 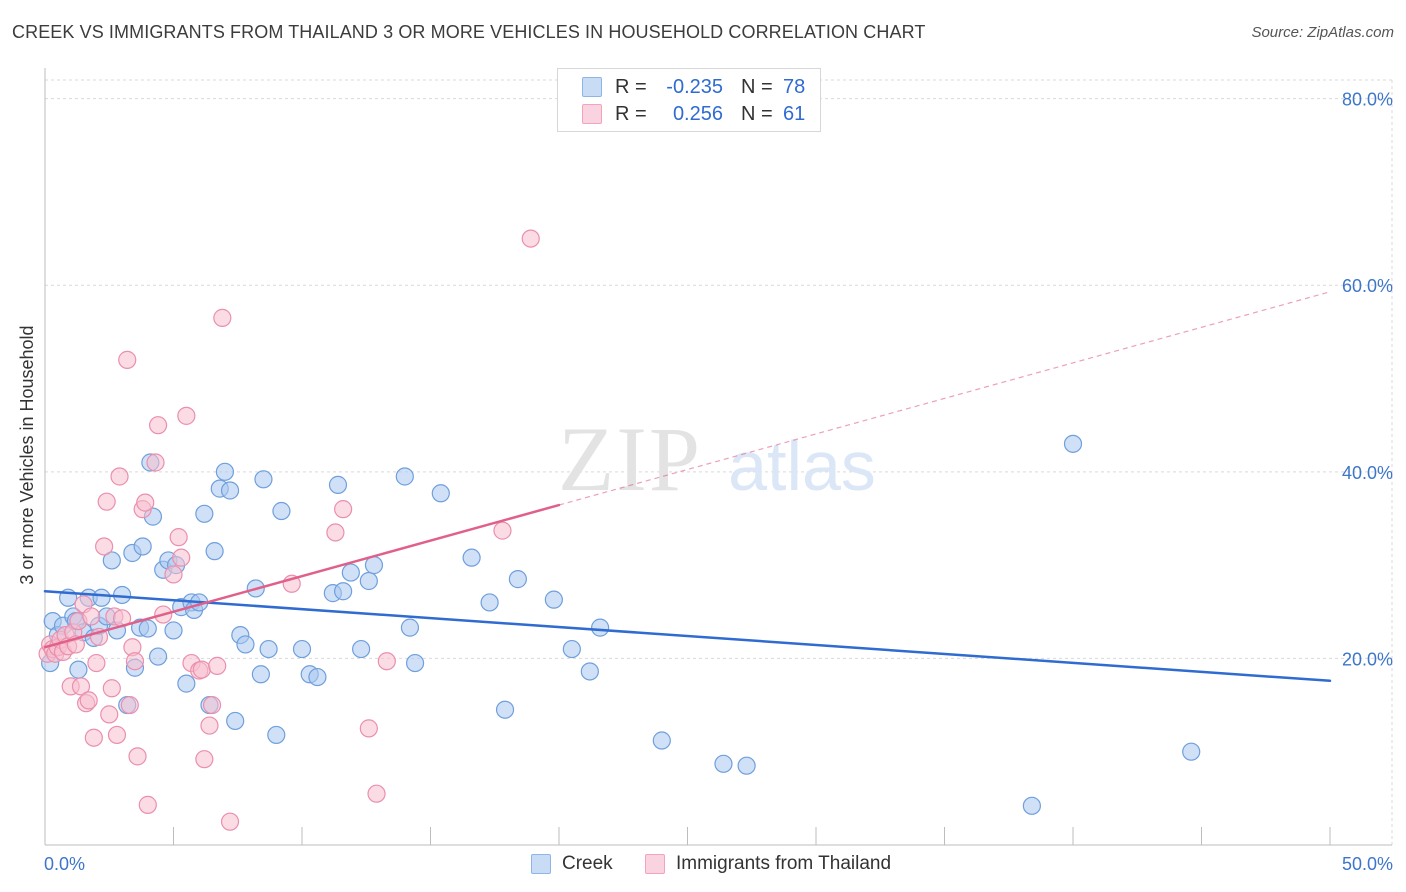 I want to click on watermark: ZIP atlas, so click(x=717, y=459).